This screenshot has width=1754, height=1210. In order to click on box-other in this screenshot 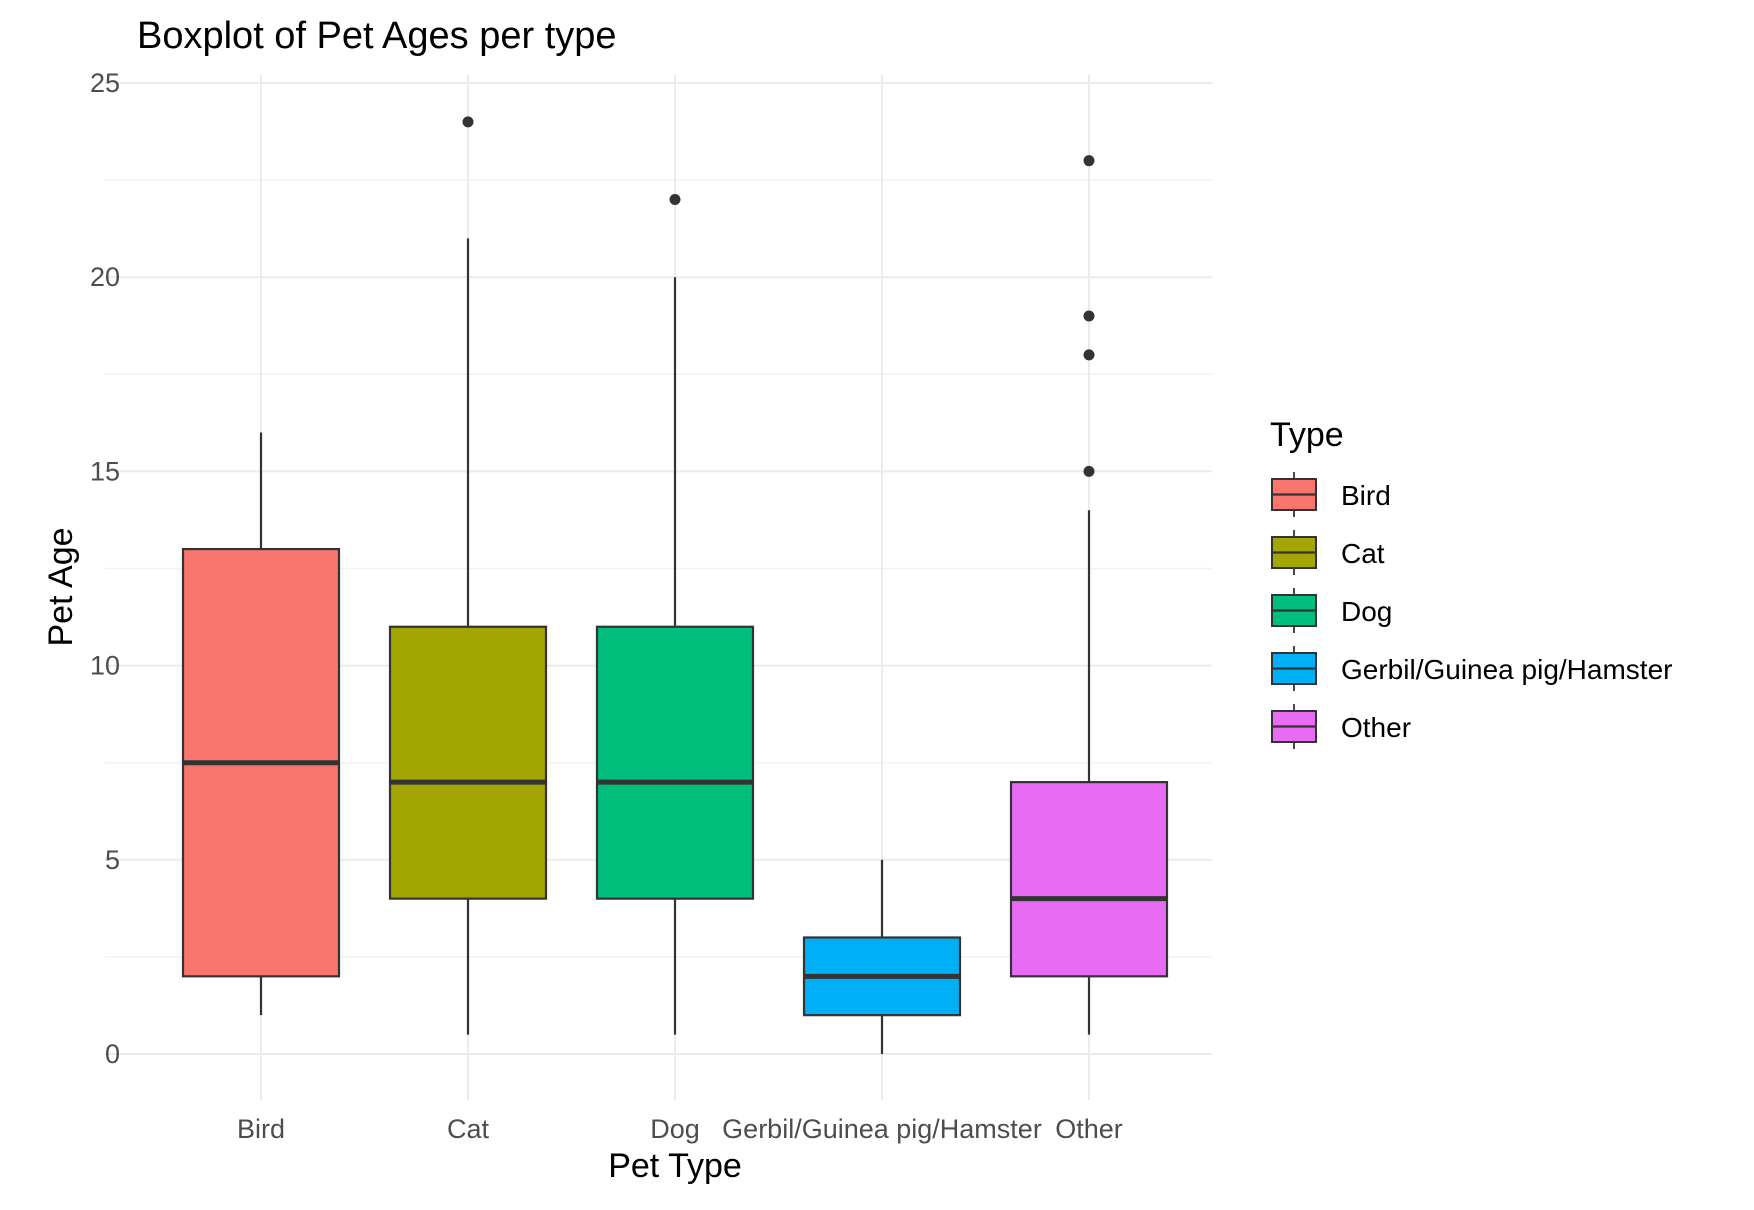, I will do `click(1089, 595)`.